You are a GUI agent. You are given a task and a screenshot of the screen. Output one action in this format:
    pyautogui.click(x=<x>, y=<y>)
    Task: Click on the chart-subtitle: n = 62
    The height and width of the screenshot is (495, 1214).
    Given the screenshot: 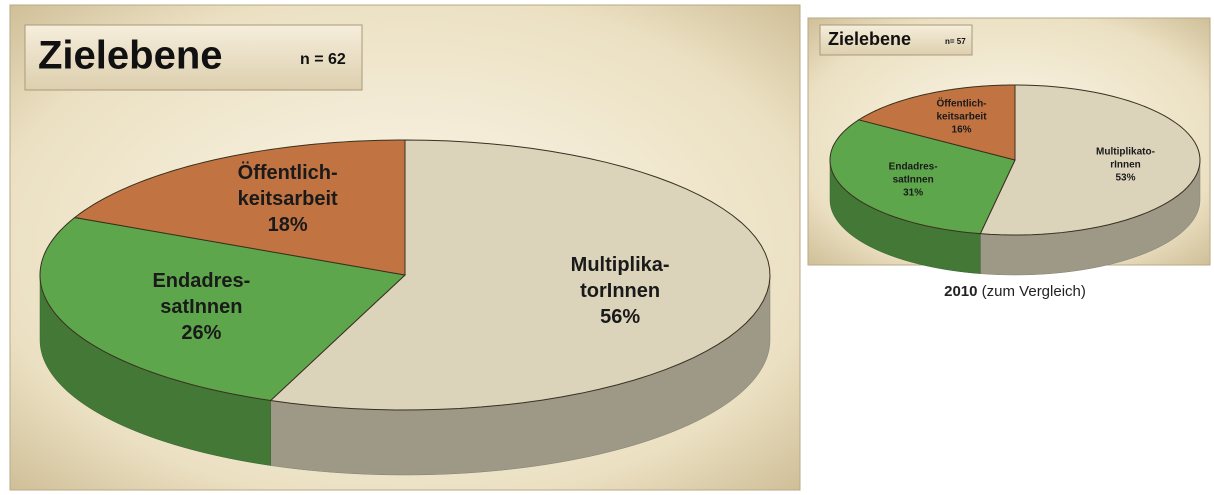 What is the action you would take?
    pyautogui.click(x=323, y=59)
    